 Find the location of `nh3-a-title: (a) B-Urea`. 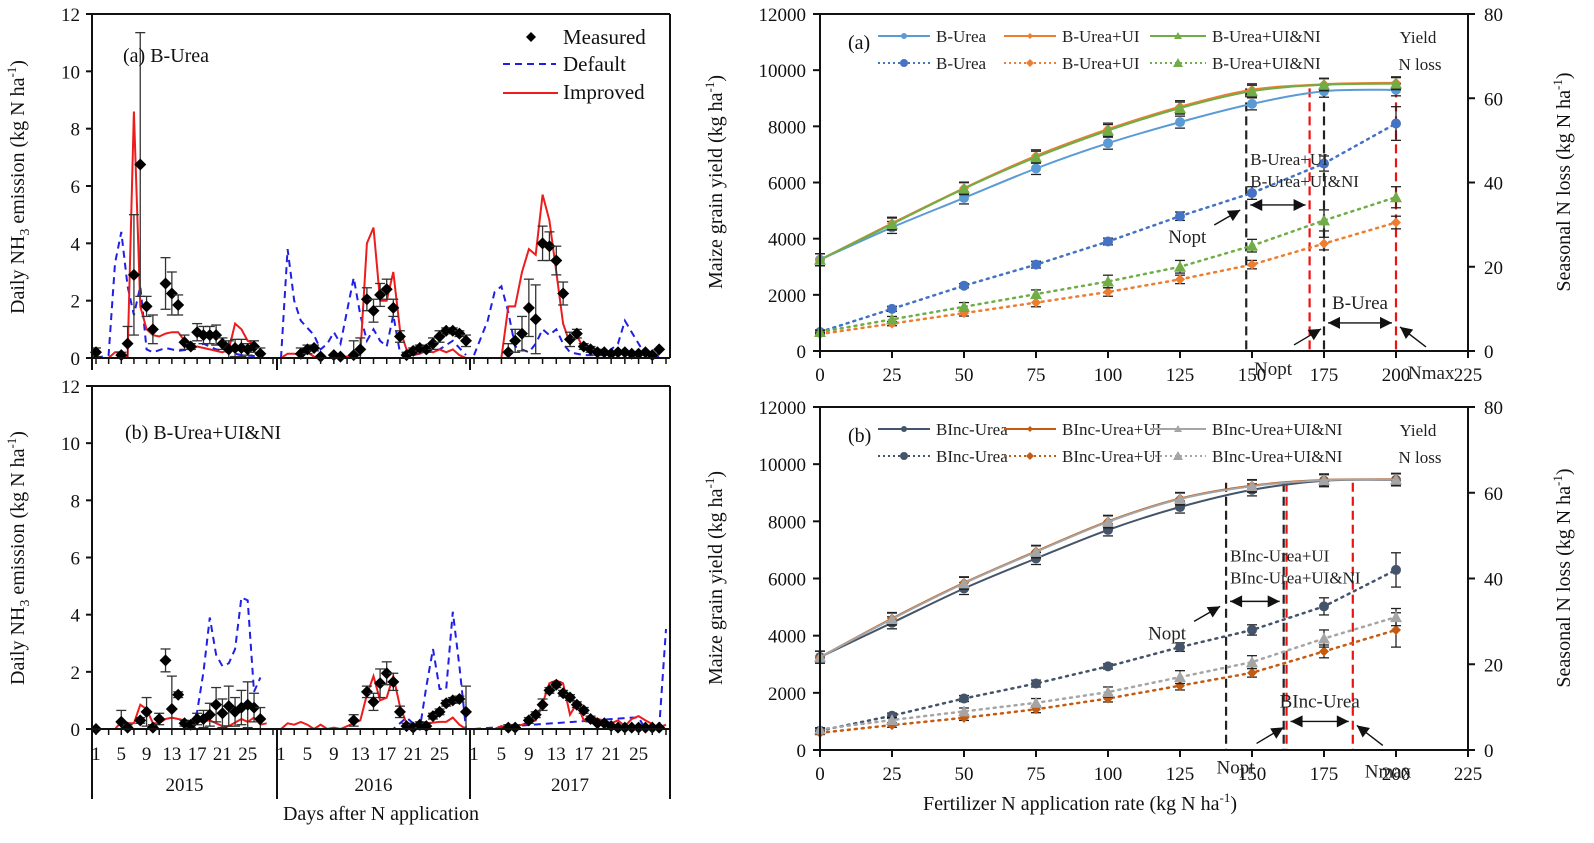

nh3-a-title: (a) B-Urea is located at coordinates (166, 56).